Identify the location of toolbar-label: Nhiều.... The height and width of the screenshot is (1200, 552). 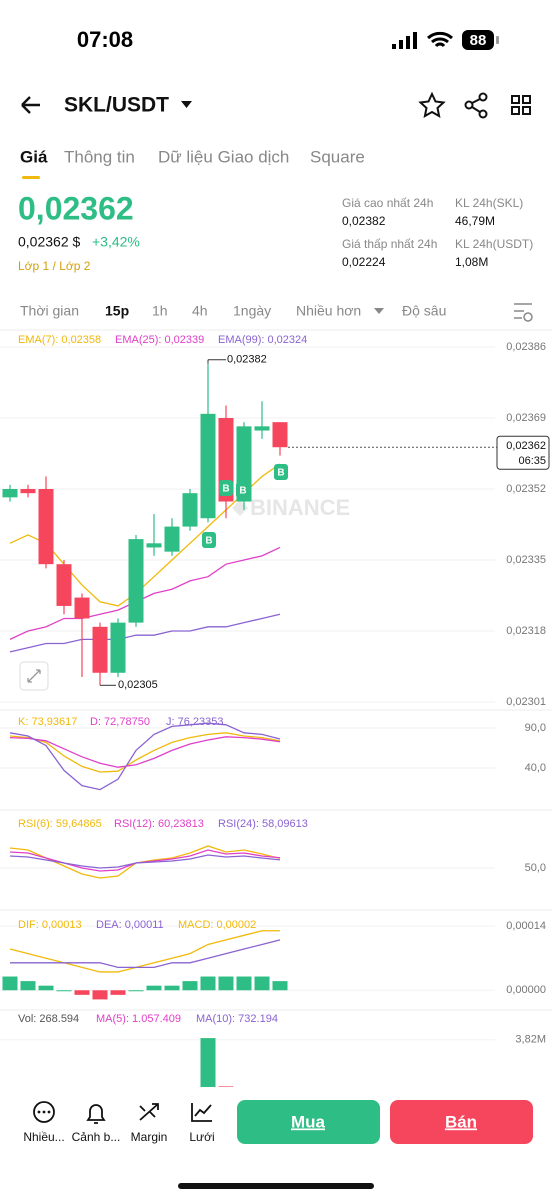
(43, 1137).